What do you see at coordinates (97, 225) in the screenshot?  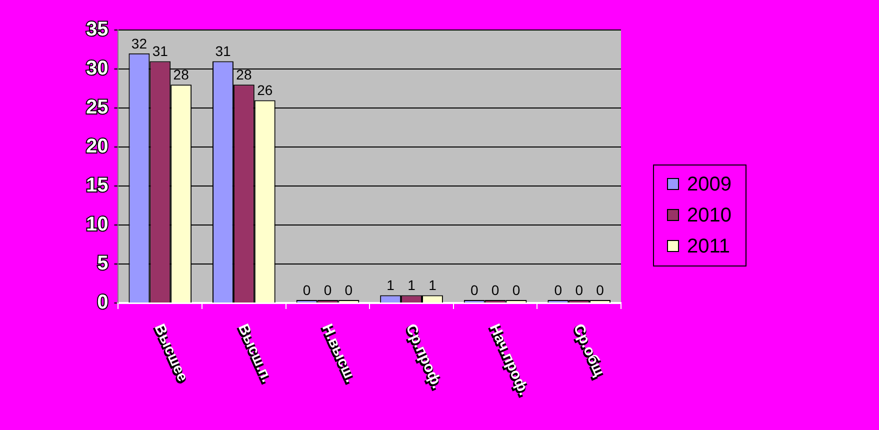 I see `y-tick-label: 10` at bounding box center [97, 225].